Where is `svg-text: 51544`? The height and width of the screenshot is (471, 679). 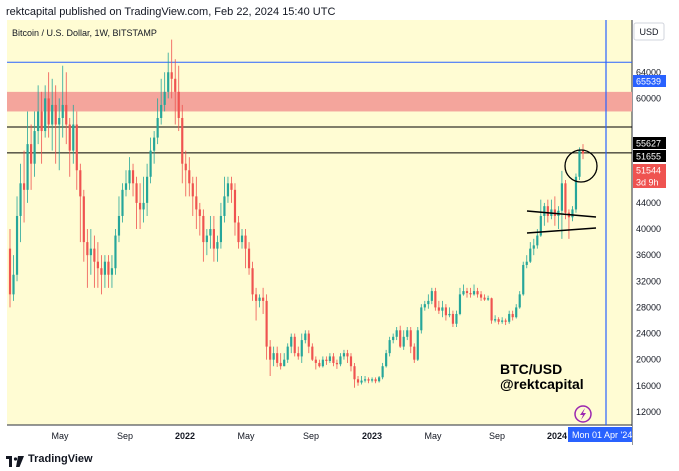 svg-text: 51544 is located at coordinates (648, 171).